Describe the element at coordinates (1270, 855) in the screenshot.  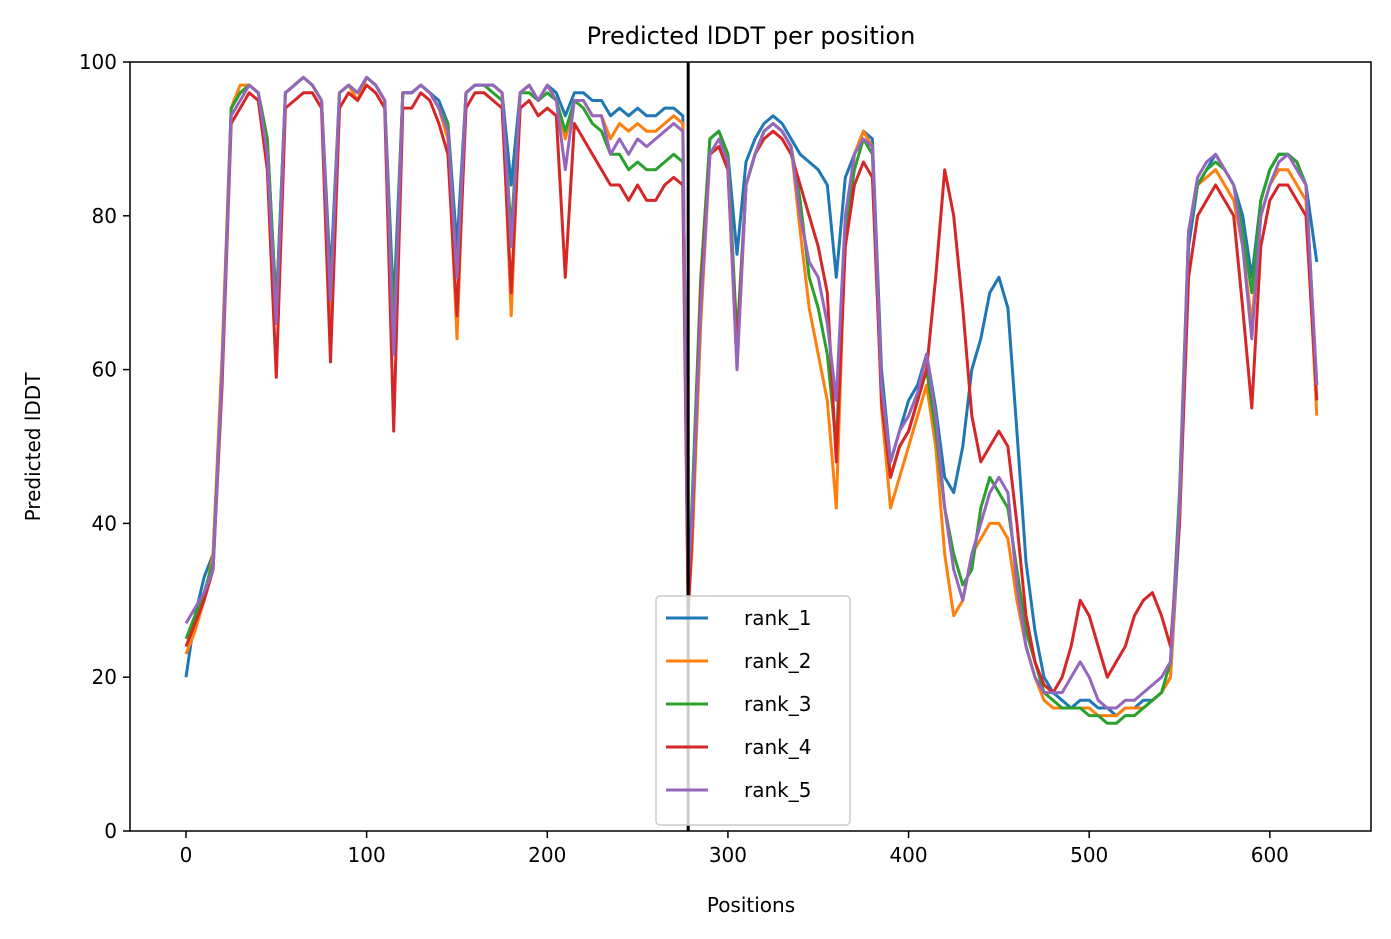
I see `x-tick-label: 600` at that location.